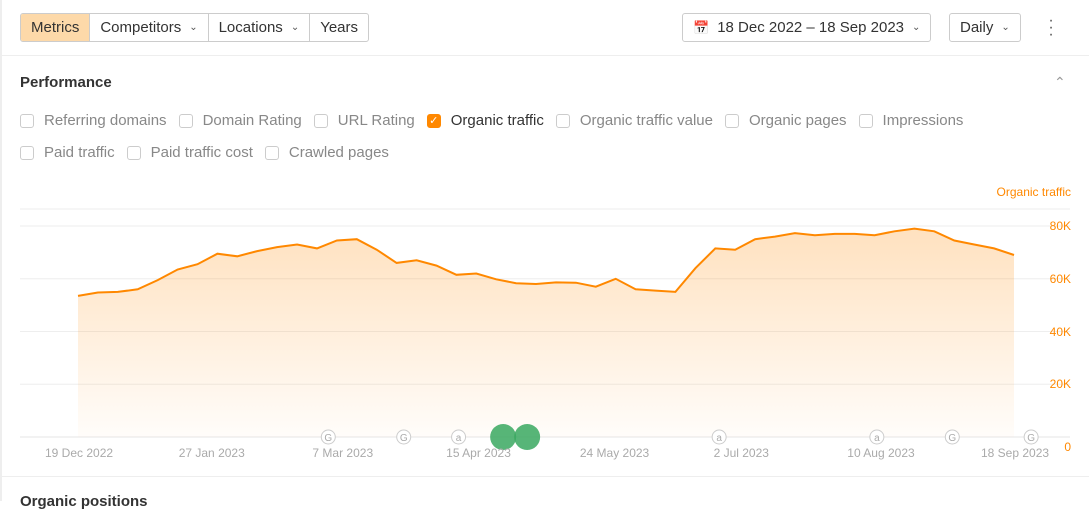  Describe the element at coordinates (79, 453) in the screenshot. I see `x-tick-label: 19 Dec 2022` at that location.